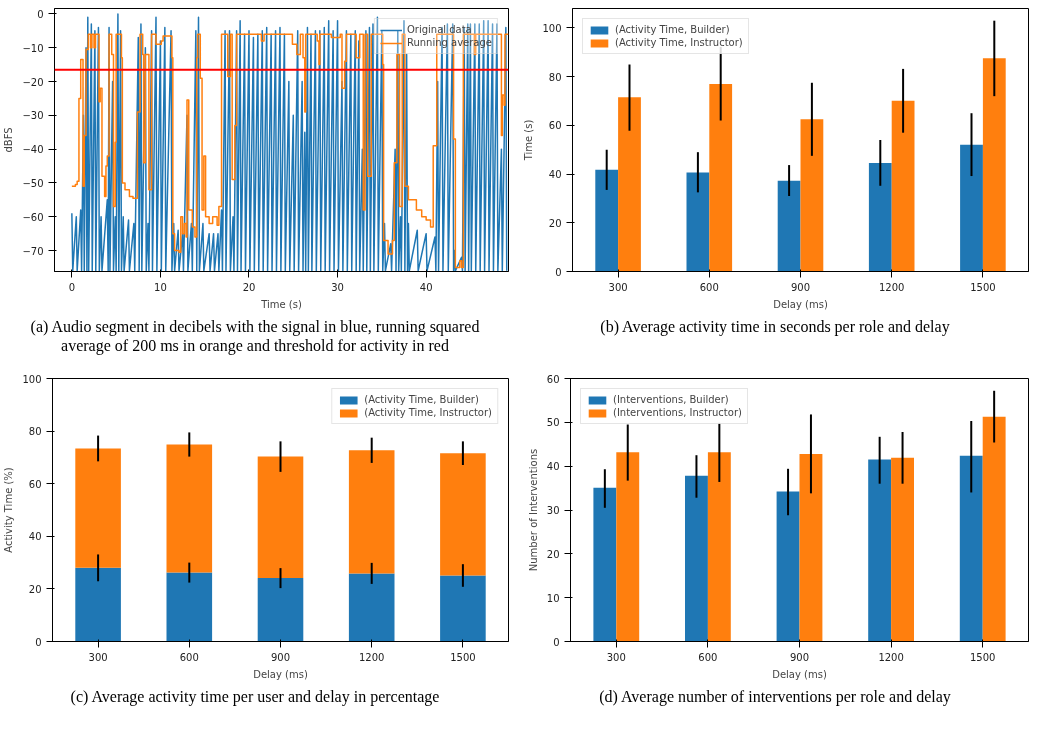 Image resolution: width=1049 pixels, height=733 pixels. Describe the element at coordinates (33, 48) in the screenshot. I see `y-tick-label: −10` at that location.